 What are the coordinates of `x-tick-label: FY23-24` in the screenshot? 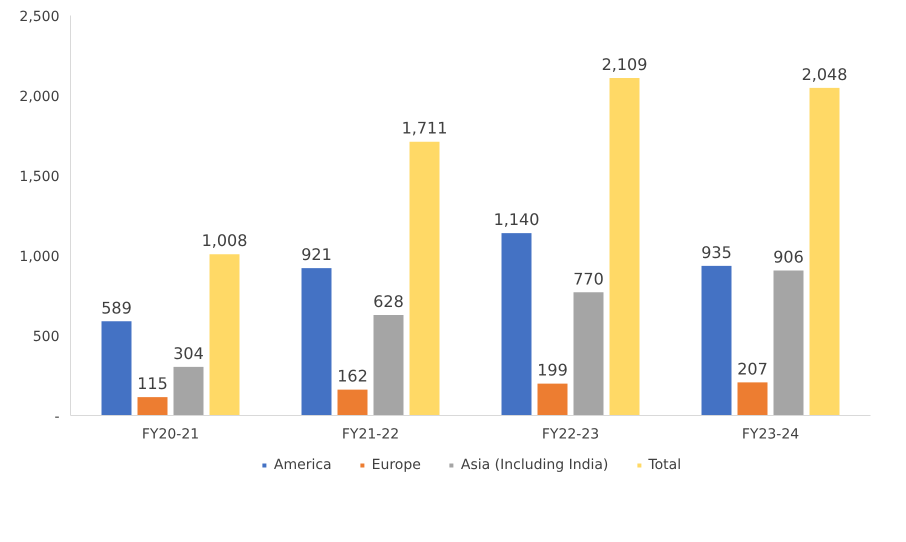 It's located at (771, 434).